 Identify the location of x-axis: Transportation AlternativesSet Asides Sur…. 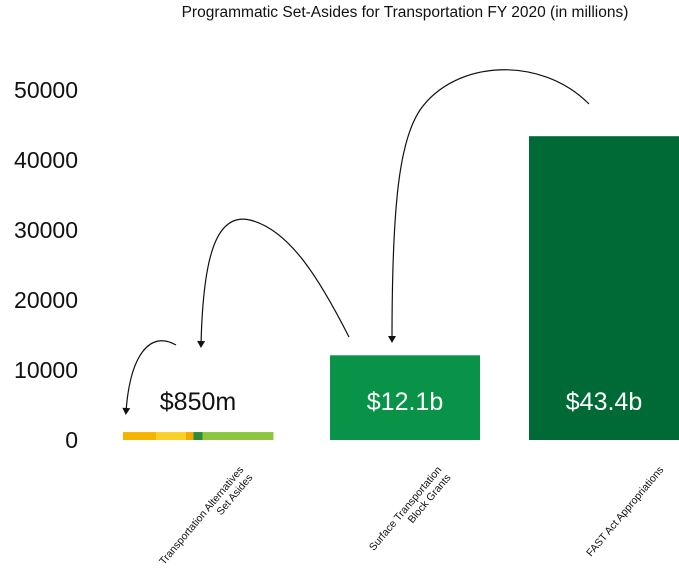
(411, 519).